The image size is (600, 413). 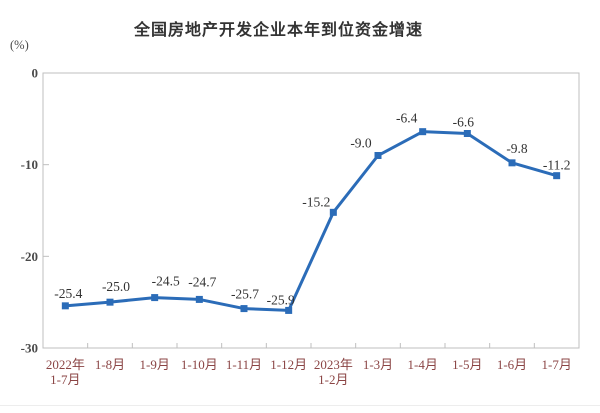 What do you see at coordinates (166, 281) in the screenshot?
I see `data-point-label: -24.5` at bounding box center [166, 281].